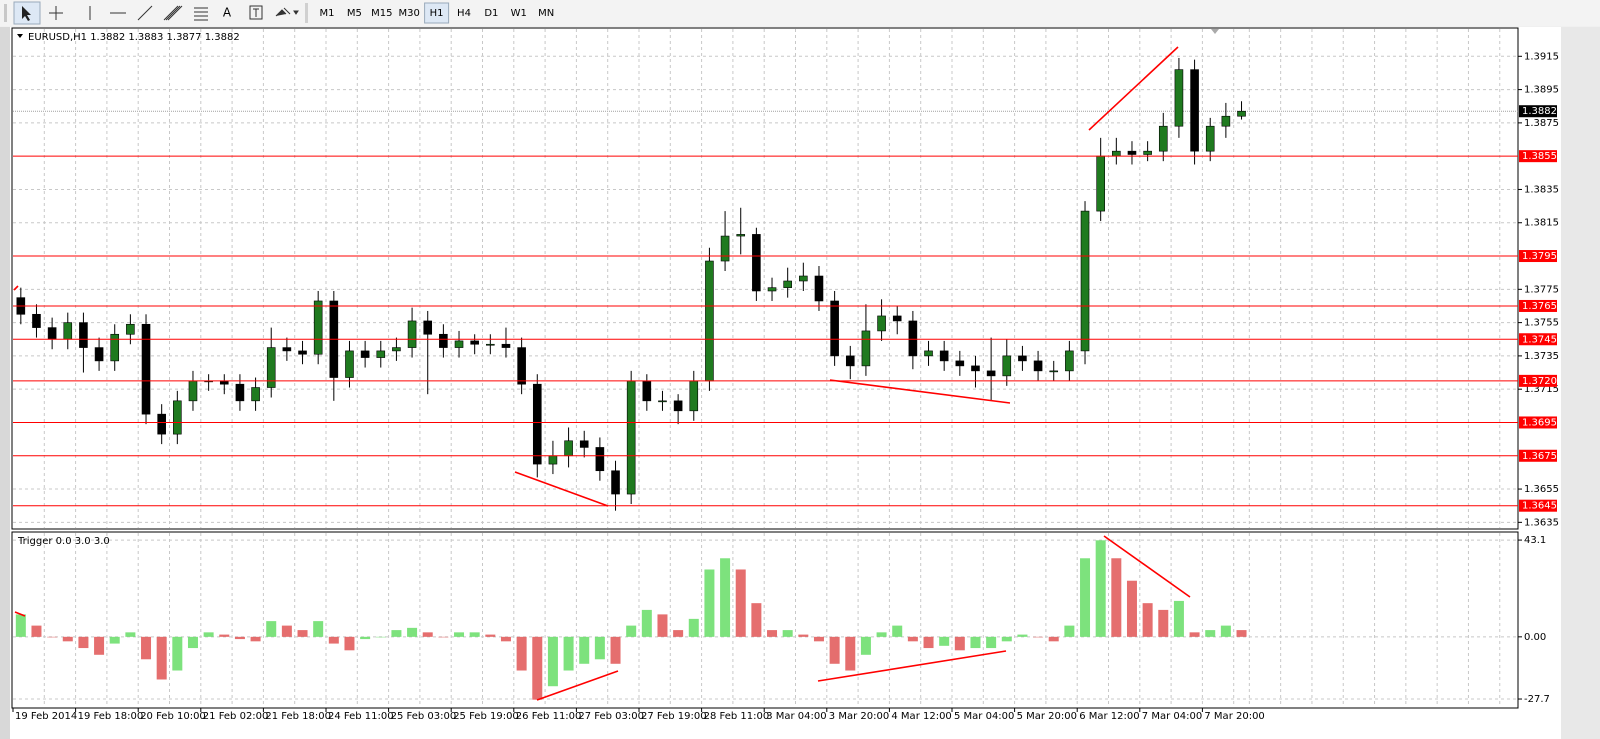 This screenshot has height=739, width=1600. I want to click on x-tick-label: 3 Mar 20:00, so click(859, 716).